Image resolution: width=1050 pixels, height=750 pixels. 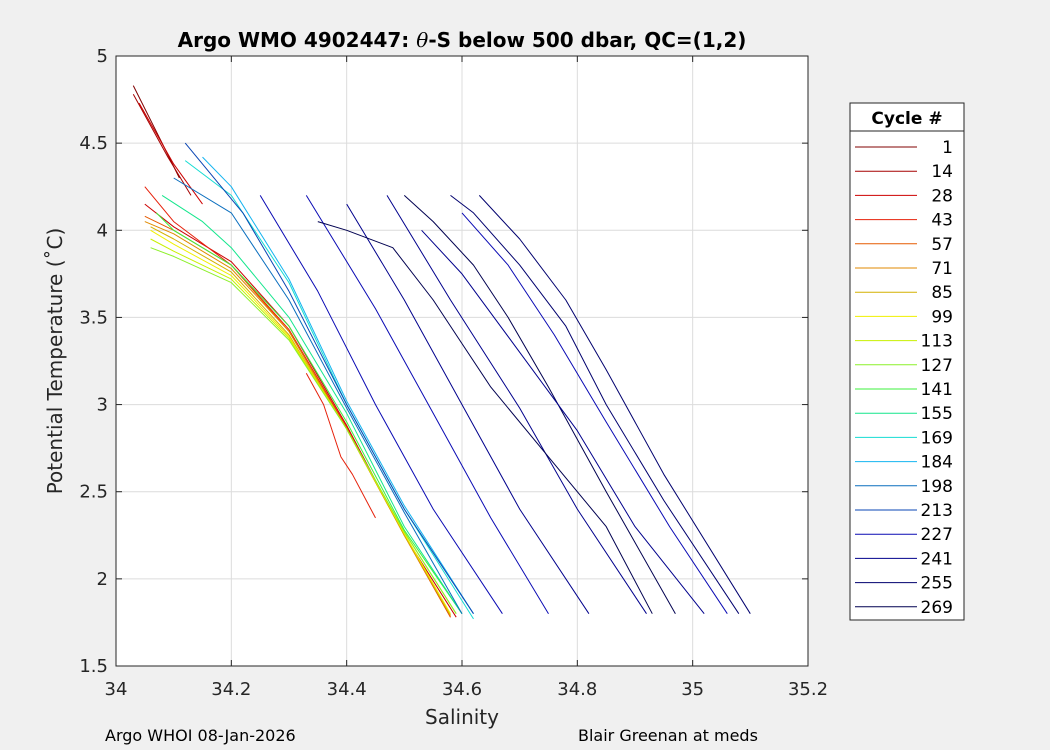 What do you see at coordinates (668, 735) in the screenshot?
I see `footer-right: Blair Greenan at meds` at bounding box center [668, 735].